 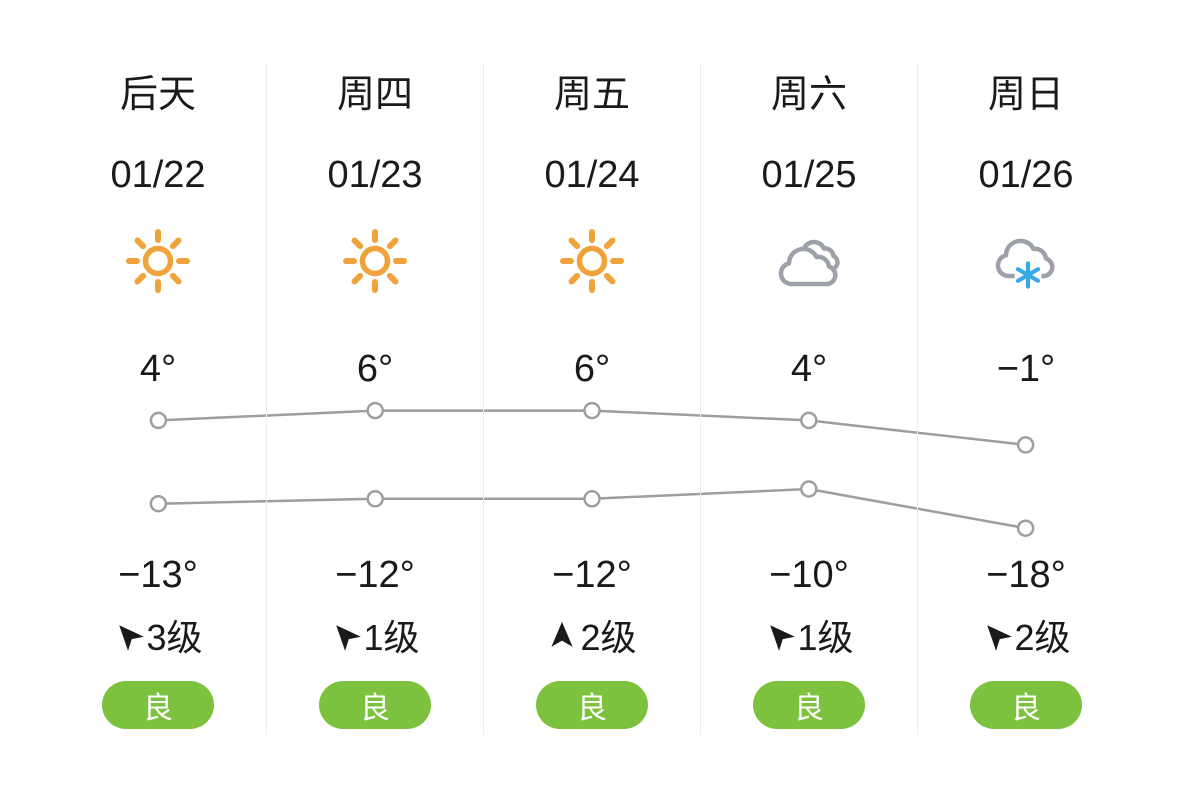 I want to click on day-date: 01/23, so click(x=375, y=175).